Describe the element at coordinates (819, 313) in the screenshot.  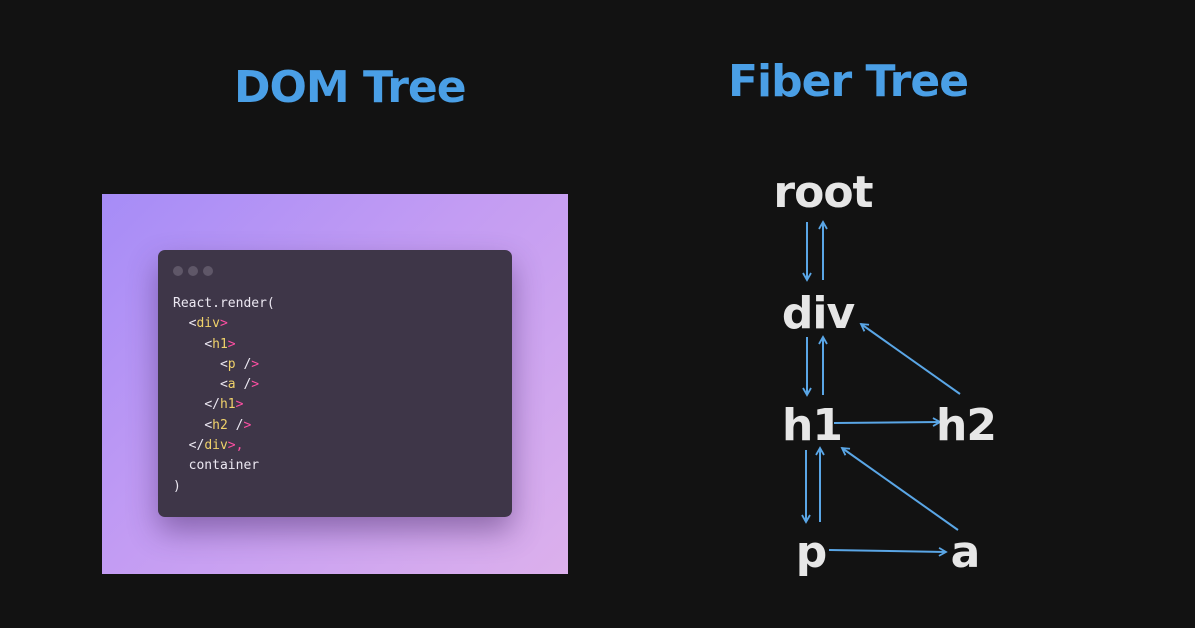
I see `node-div: div` at that location.